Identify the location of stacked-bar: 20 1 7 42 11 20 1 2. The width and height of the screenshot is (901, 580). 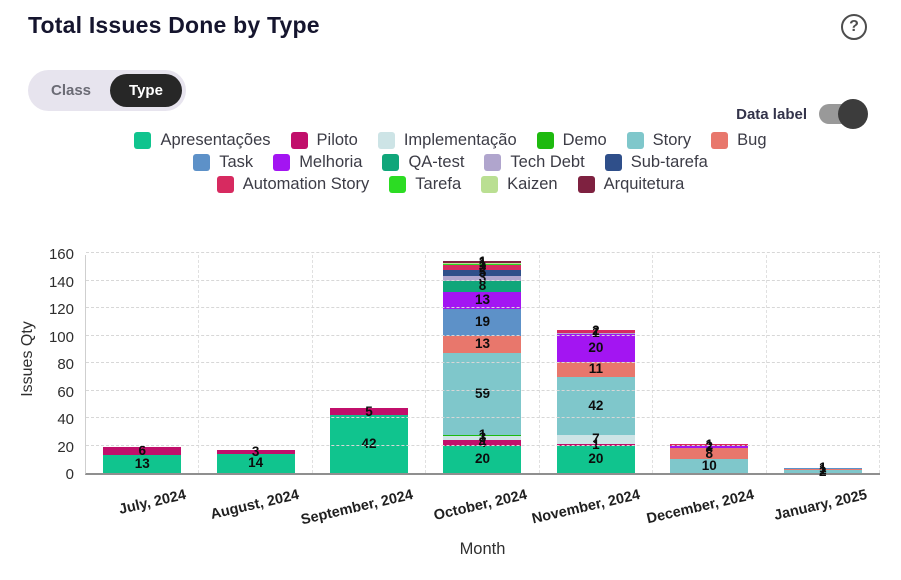
(595, 364).